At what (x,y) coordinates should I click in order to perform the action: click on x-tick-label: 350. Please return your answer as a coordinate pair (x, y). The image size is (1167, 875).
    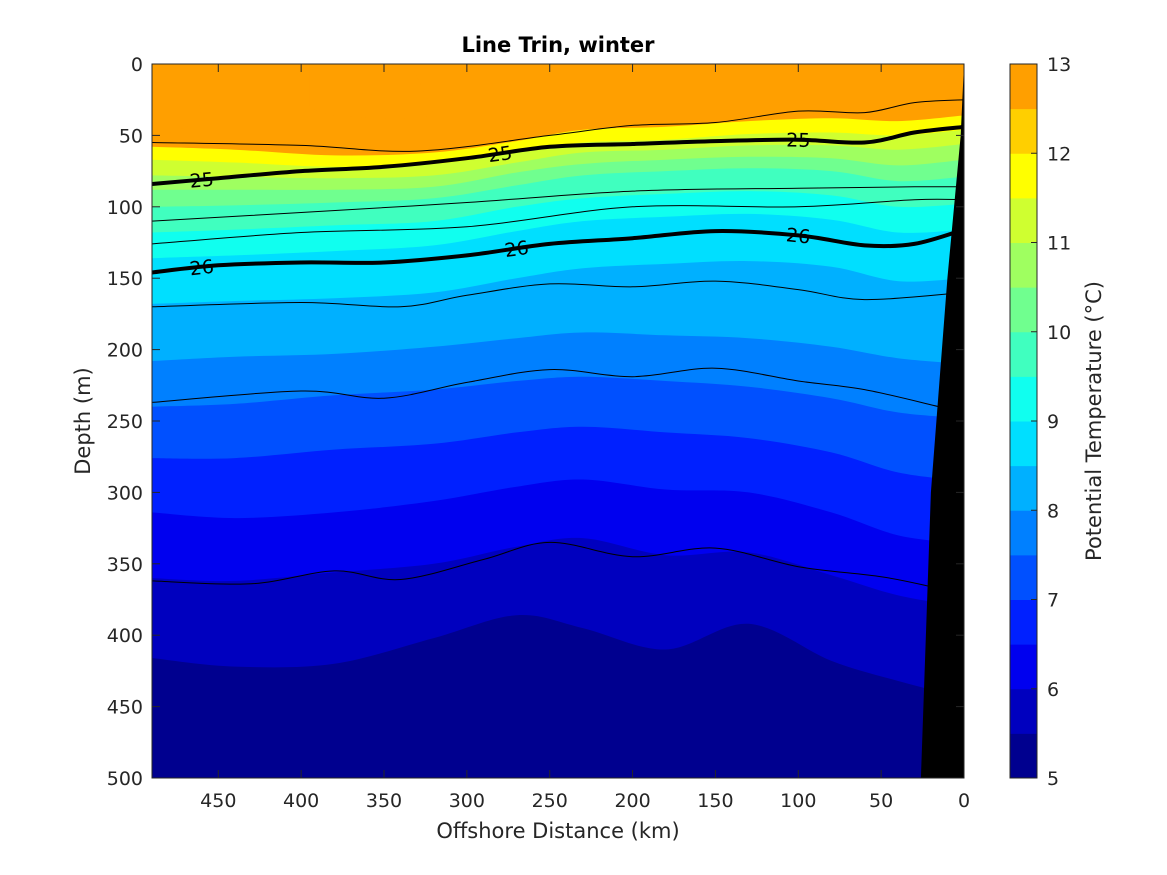
    Looking at the image, I should click on (384, 801).